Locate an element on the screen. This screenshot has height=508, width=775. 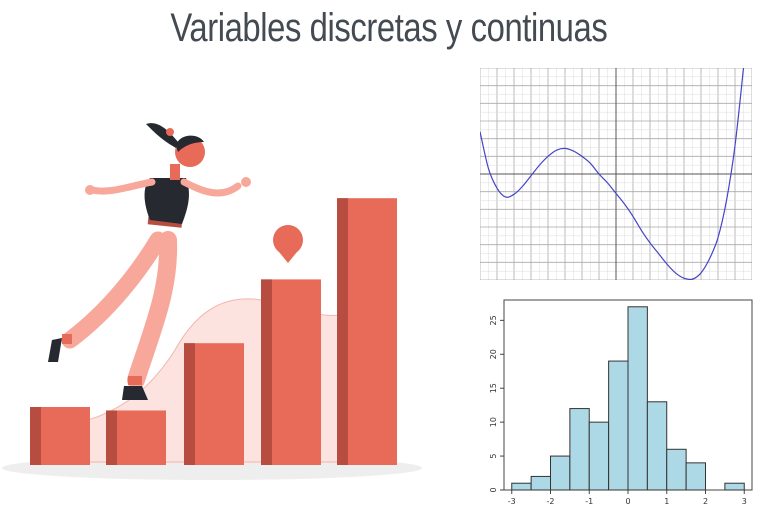
x-tick-label: -1 is located at coordinates (589, 501).